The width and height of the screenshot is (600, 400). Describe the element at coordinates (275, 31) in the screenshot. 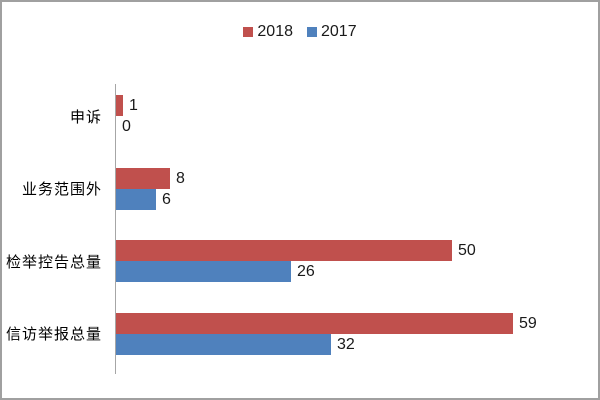

I see `legend-label: 2018` at that location.